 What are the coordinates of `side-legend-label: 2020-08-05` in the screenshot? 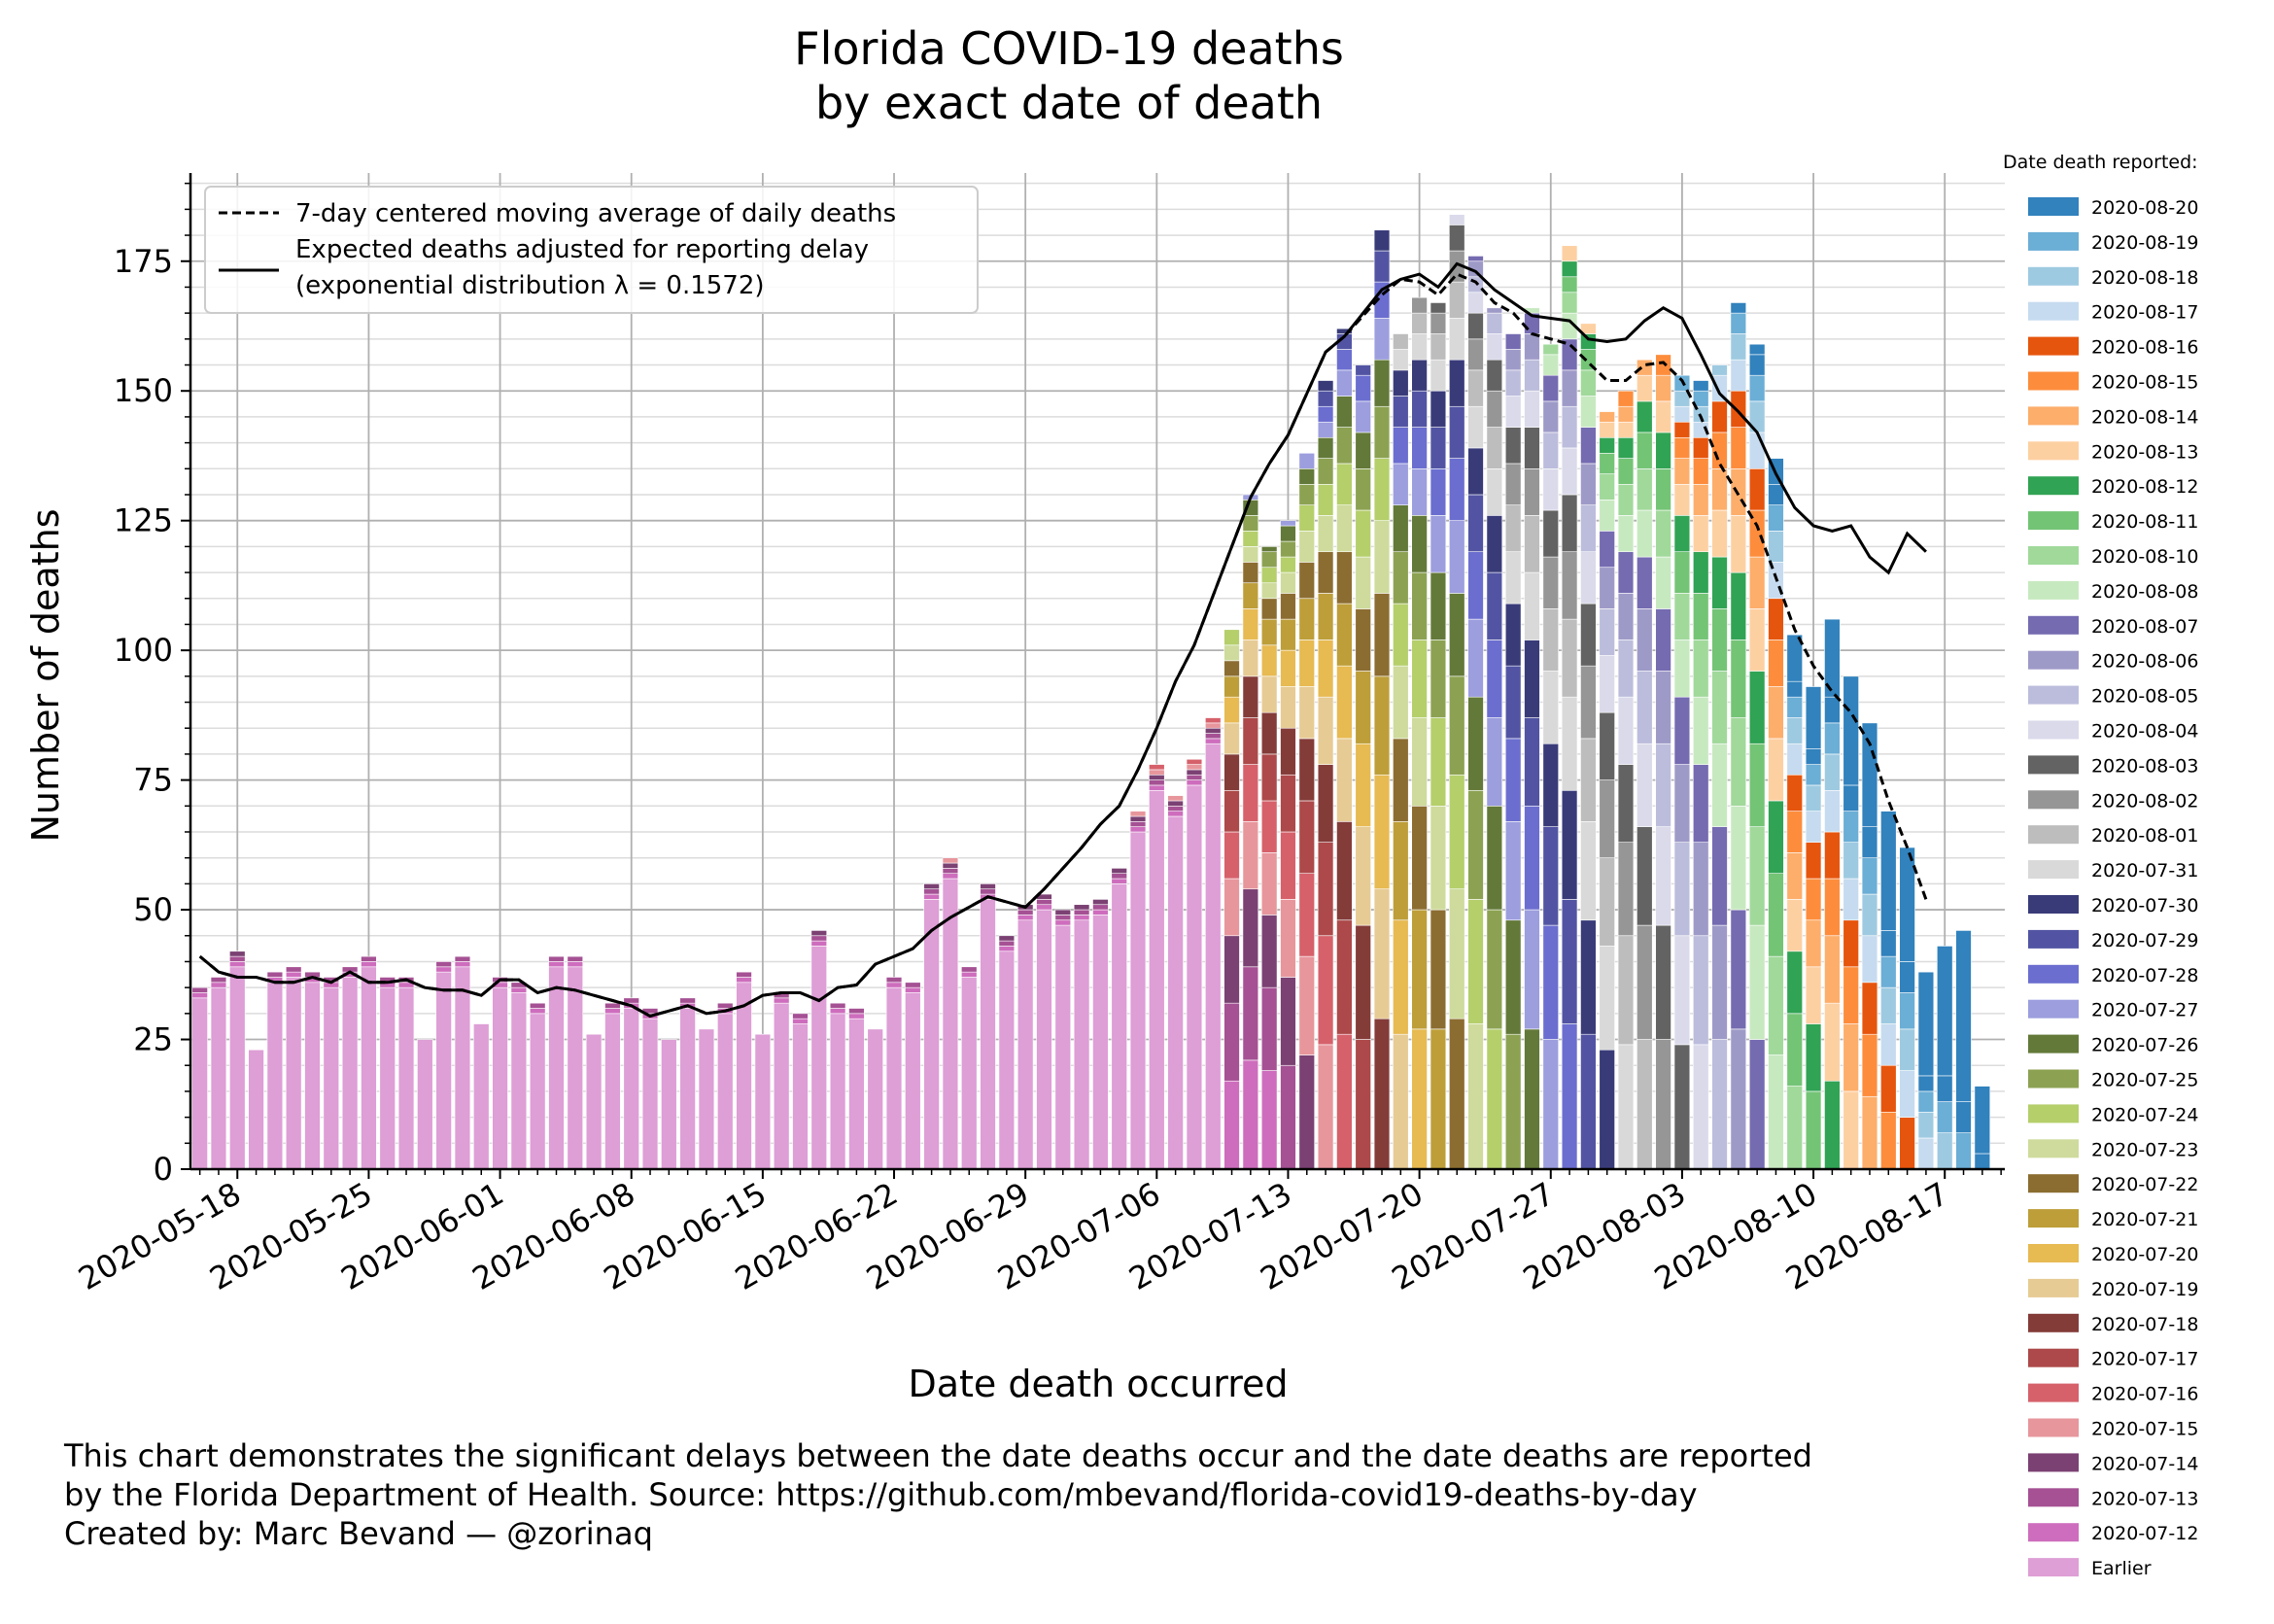 It's located at (2144, 697).